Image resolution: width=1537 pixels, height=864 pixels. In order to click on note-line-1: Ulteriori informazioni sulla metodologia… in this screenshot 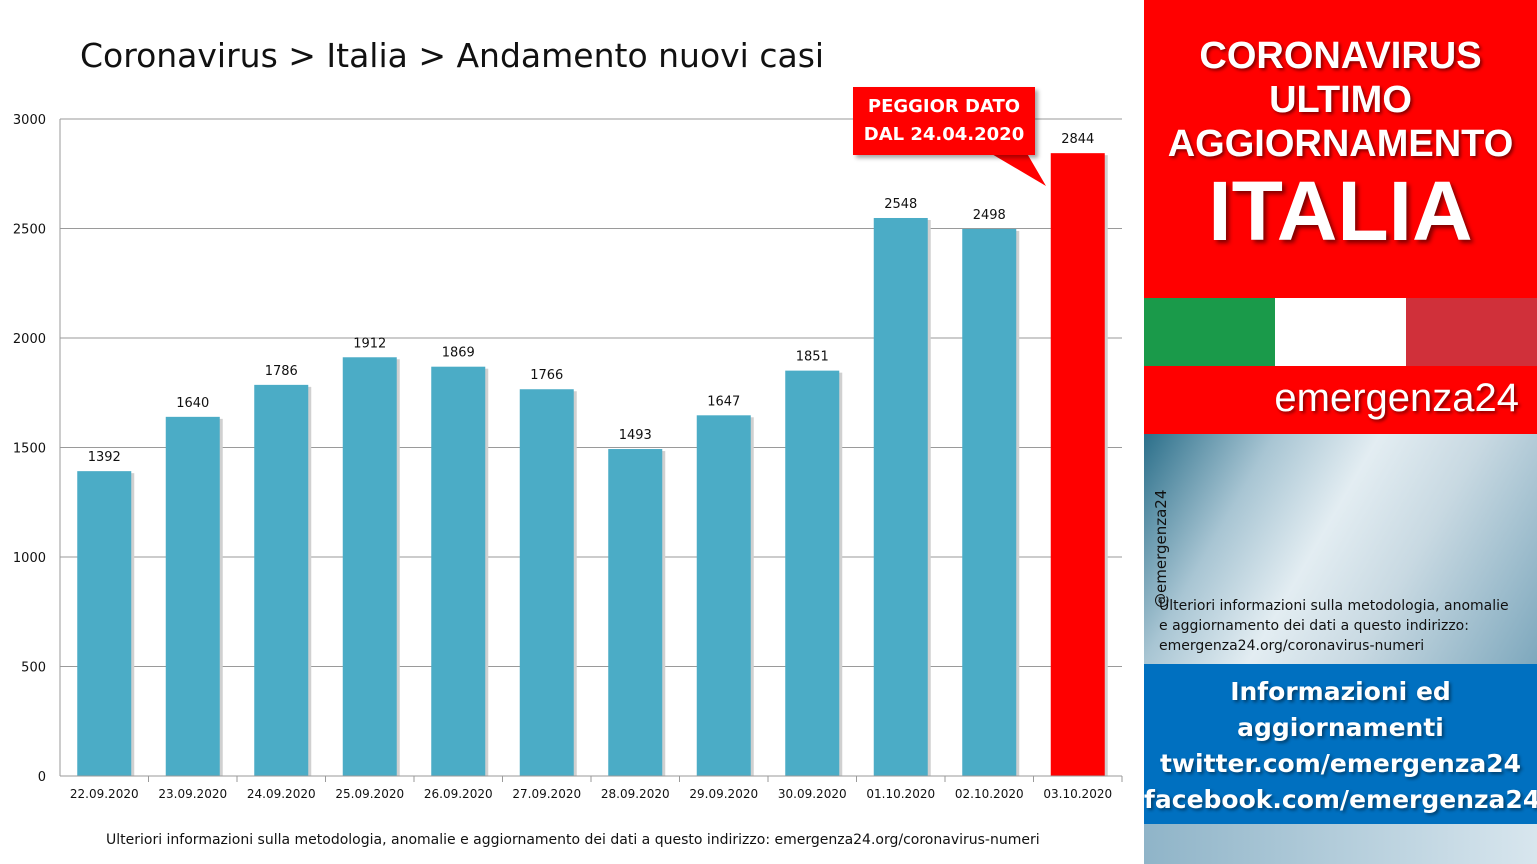, I will do `click(1334, 606)`.